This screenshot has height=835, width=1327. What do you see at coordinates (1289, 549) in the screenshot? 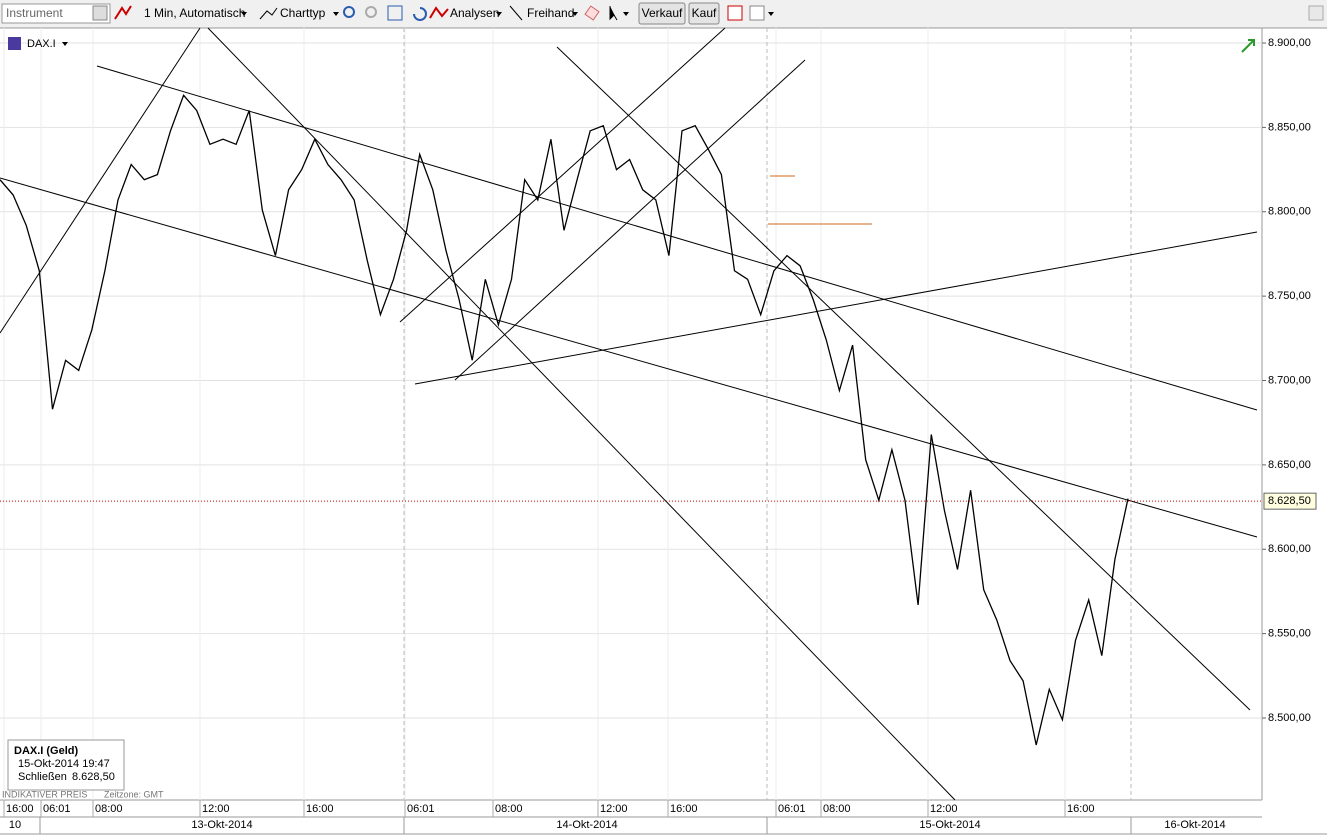
I see `y-tick-label: 8.600,00` at bounding box center [1289, 549].